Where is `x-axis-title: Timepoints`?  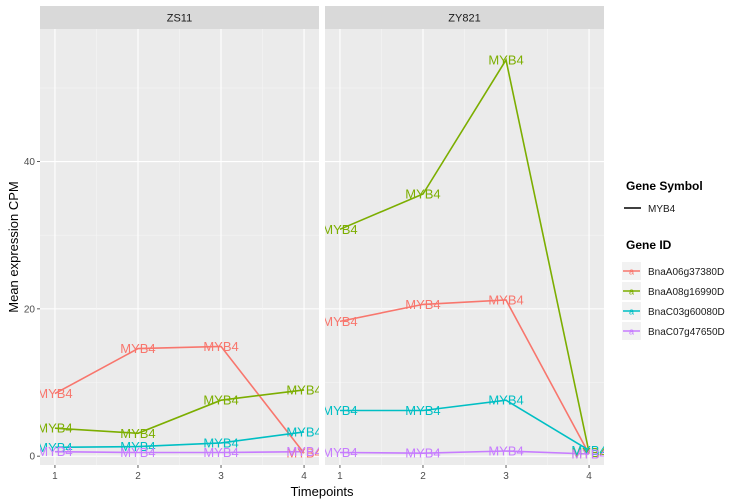
x-axis-title: Timepoints is located at coordinates (322, 491).